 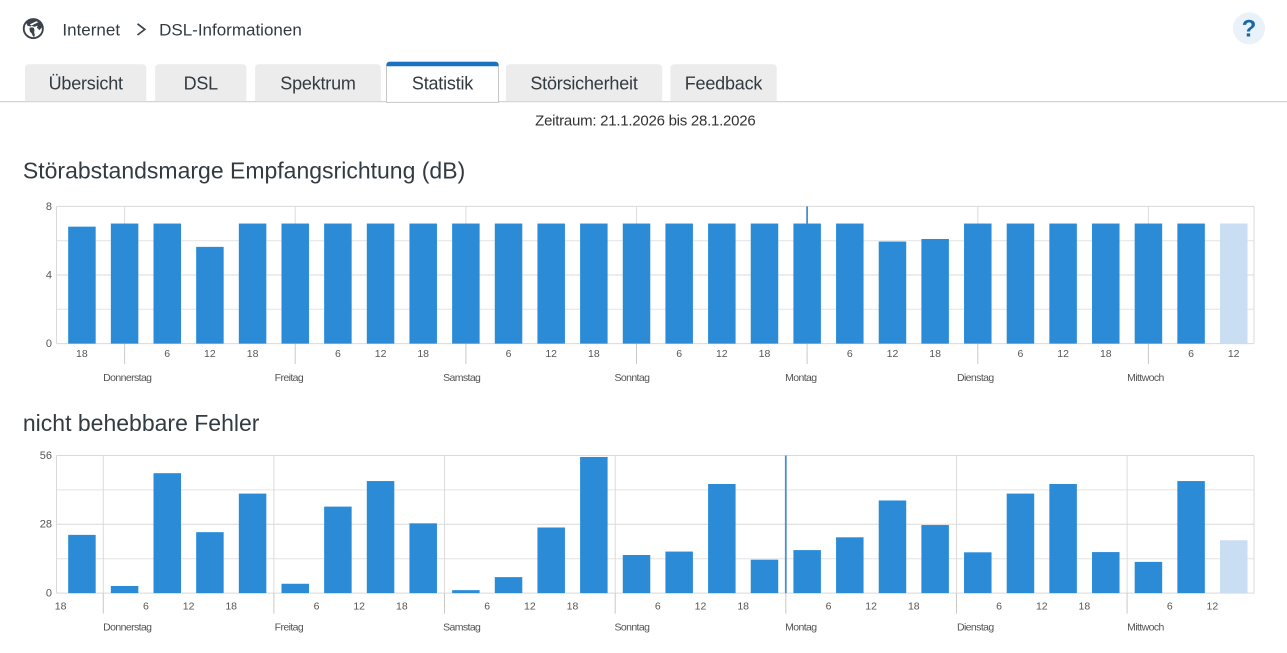 I want to click on svg-text:Störabstandsmarge Empfangsrich: Störabstandsmarge Empfangsrichtung (dB), so click(x=244, y=171).